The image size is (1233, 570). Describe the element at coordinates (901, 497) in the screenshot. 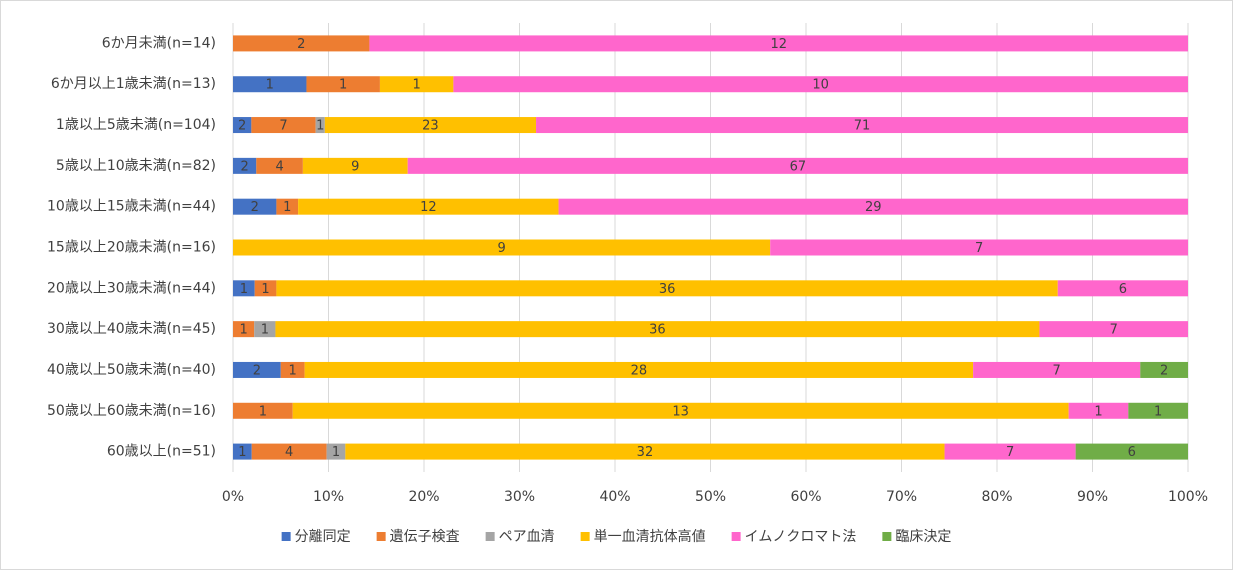

I see `x-tick-label: 70%` at that location.